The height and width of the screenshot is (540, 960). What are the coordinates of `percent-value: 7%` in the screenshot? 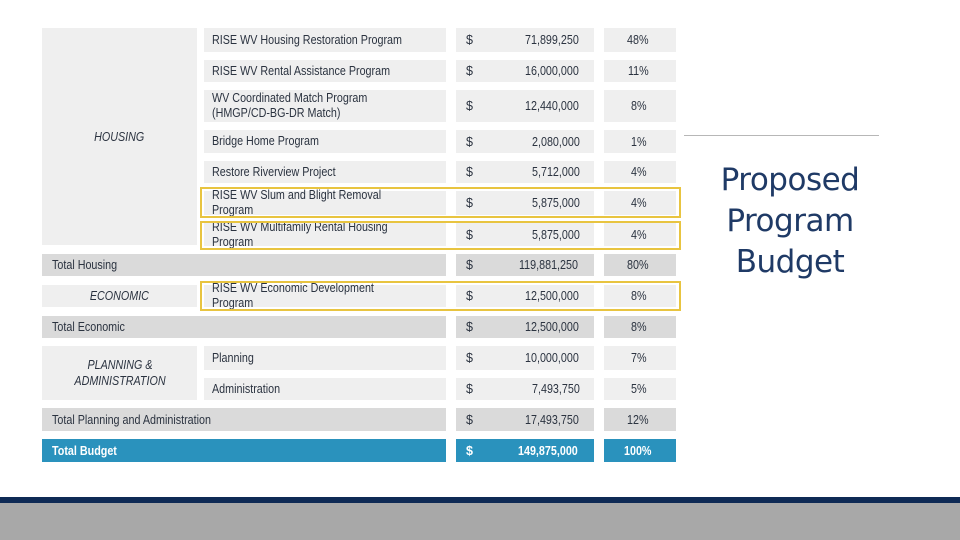 It's located at (638, 358).